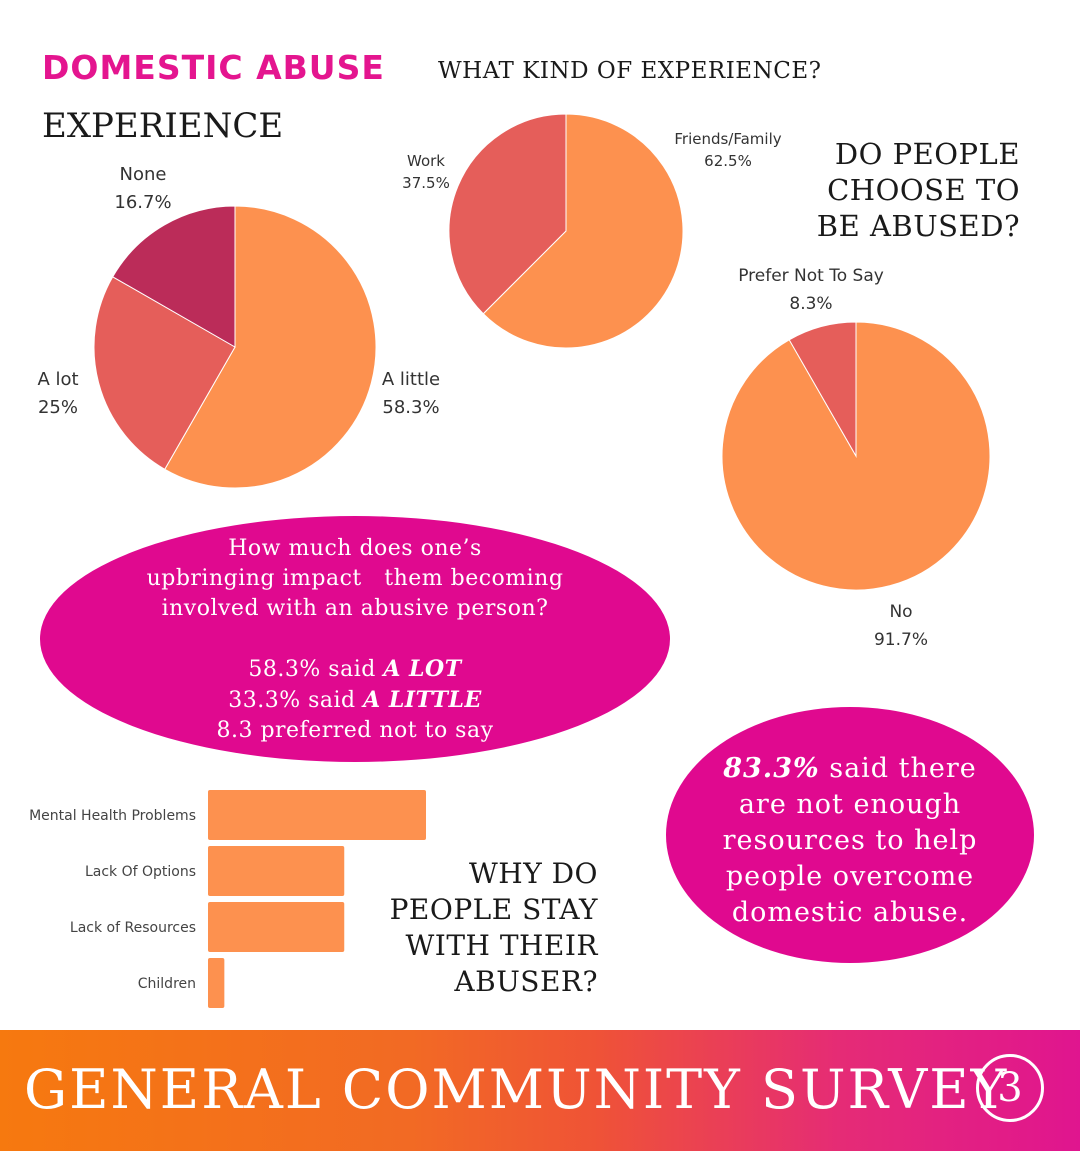  What do you see at coordinates (583, 231) in the screenshot?
I see `pie-slice-friends-family` at bounding box center [583, 231].